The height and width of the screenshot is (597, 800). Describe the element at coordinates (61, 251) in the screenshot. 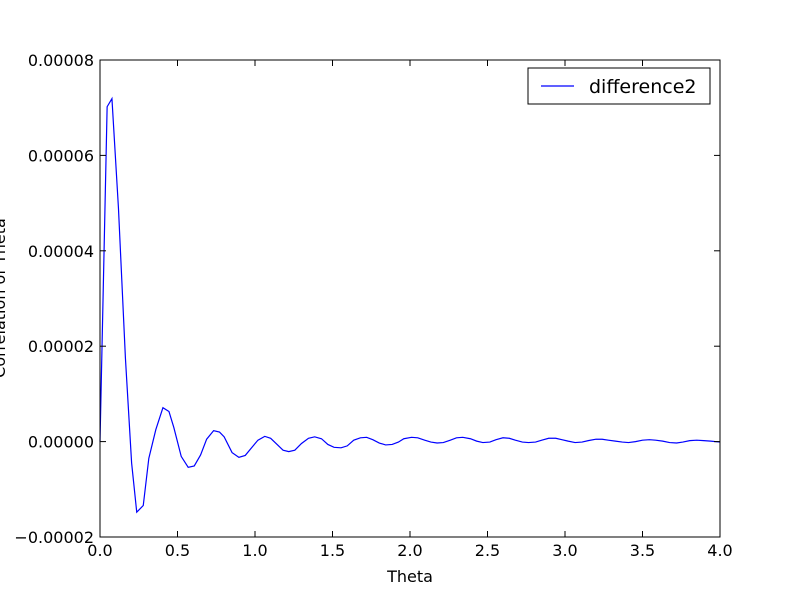

I see `y-tick-label: 0.00004` at that location.